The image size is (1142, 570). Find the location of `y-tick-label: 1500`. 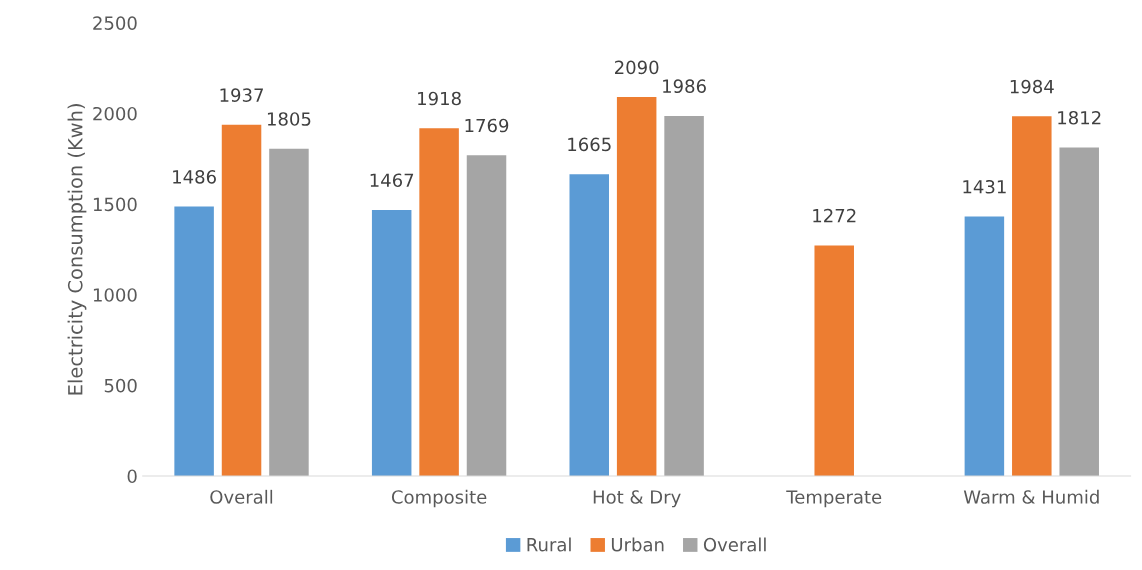

y-tick-label: 1500 is located at coordinates (115, 204).